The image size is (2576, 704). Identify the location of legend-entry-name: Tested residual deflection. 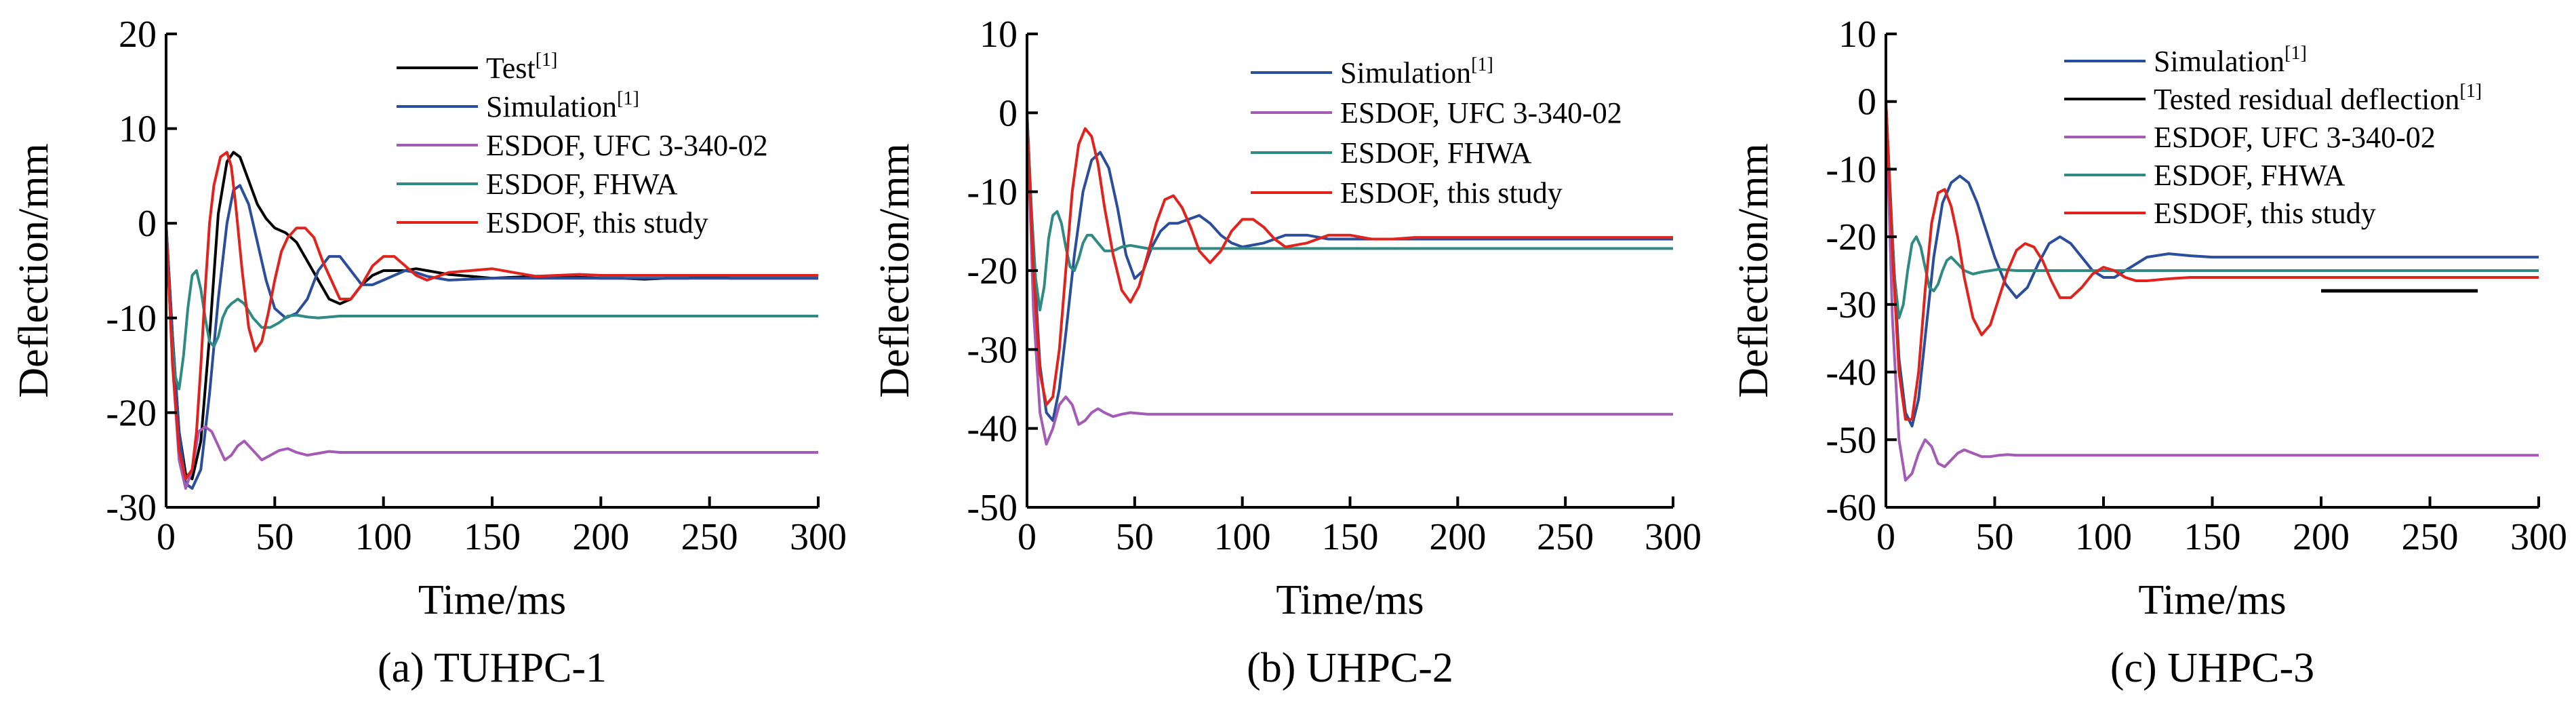
(2306, 99).